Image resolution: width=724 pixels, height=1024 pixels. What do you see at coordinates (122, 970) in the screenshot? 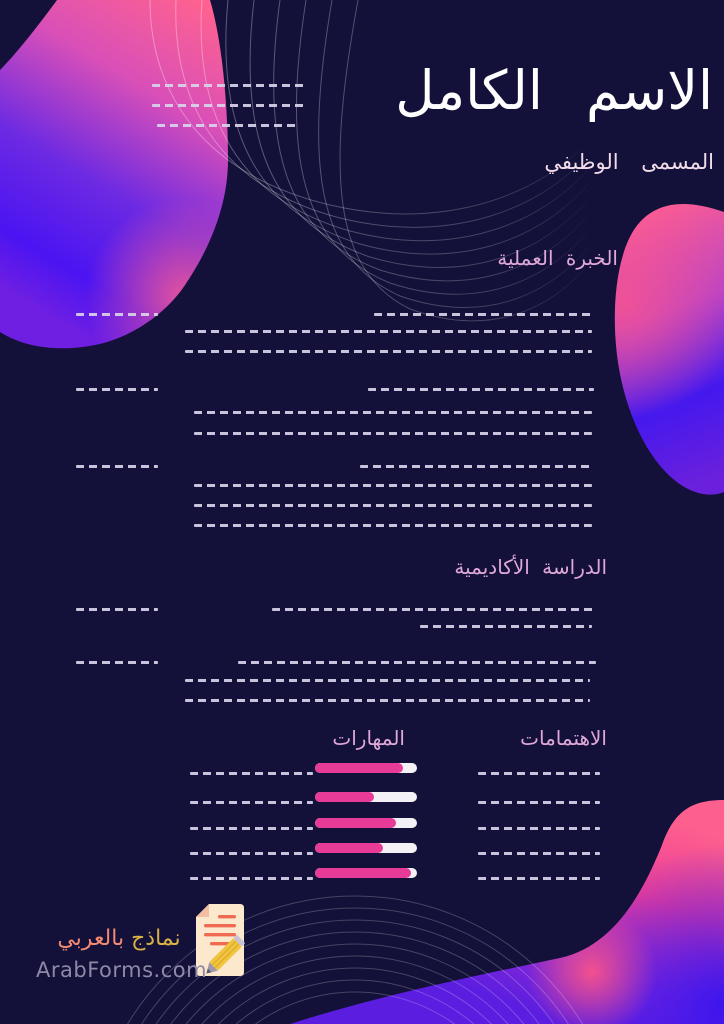
I see `brand-site-url: ArabForms.com` at bounding box center [122, 970].